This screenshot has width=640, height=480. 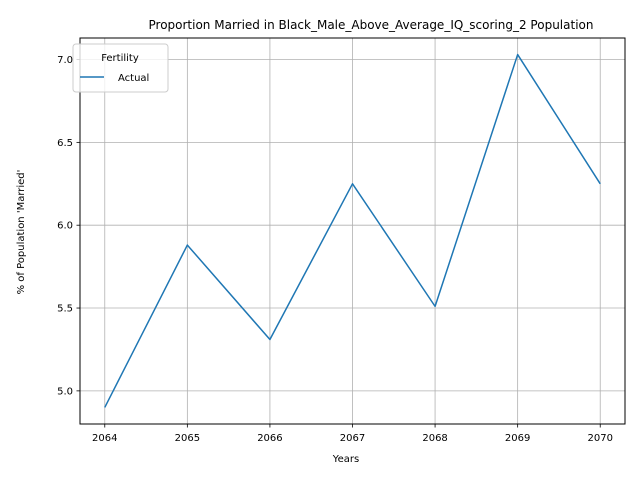 What do you see at coordinates (104, 438) in the screenshot?
I see `x-tick-label: 2064` at bounding box center [104, 438].